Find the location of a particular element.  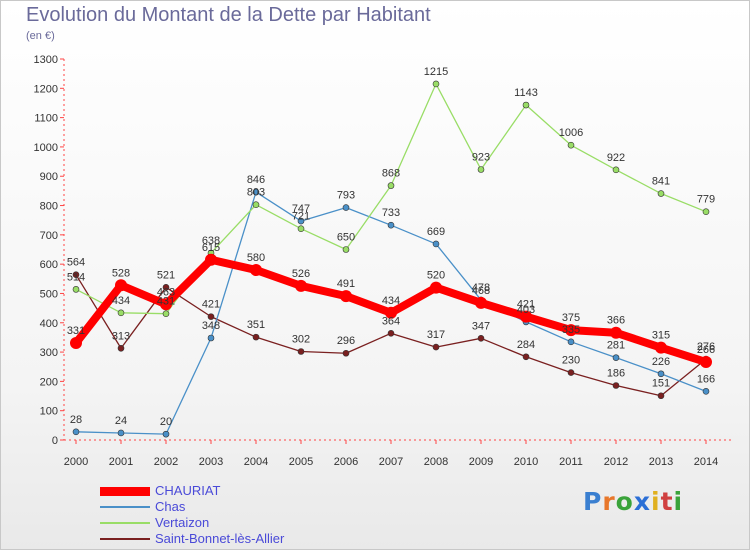

data-label: 564 is located at coordinates (76, 263).